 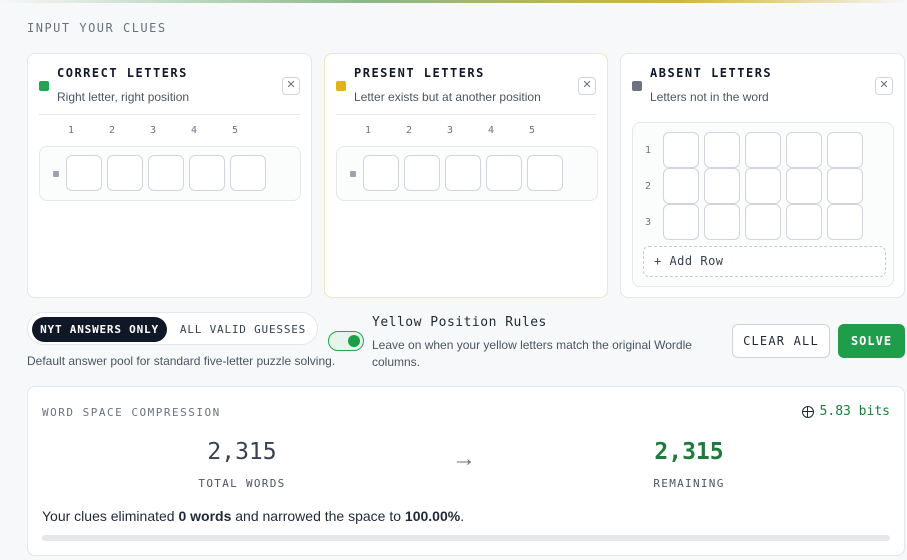 What do you see at coordinates (781, 341) in the screenshot?
I see `clear-all-button: CLEAR ALL` at bounding box center [781, 341].